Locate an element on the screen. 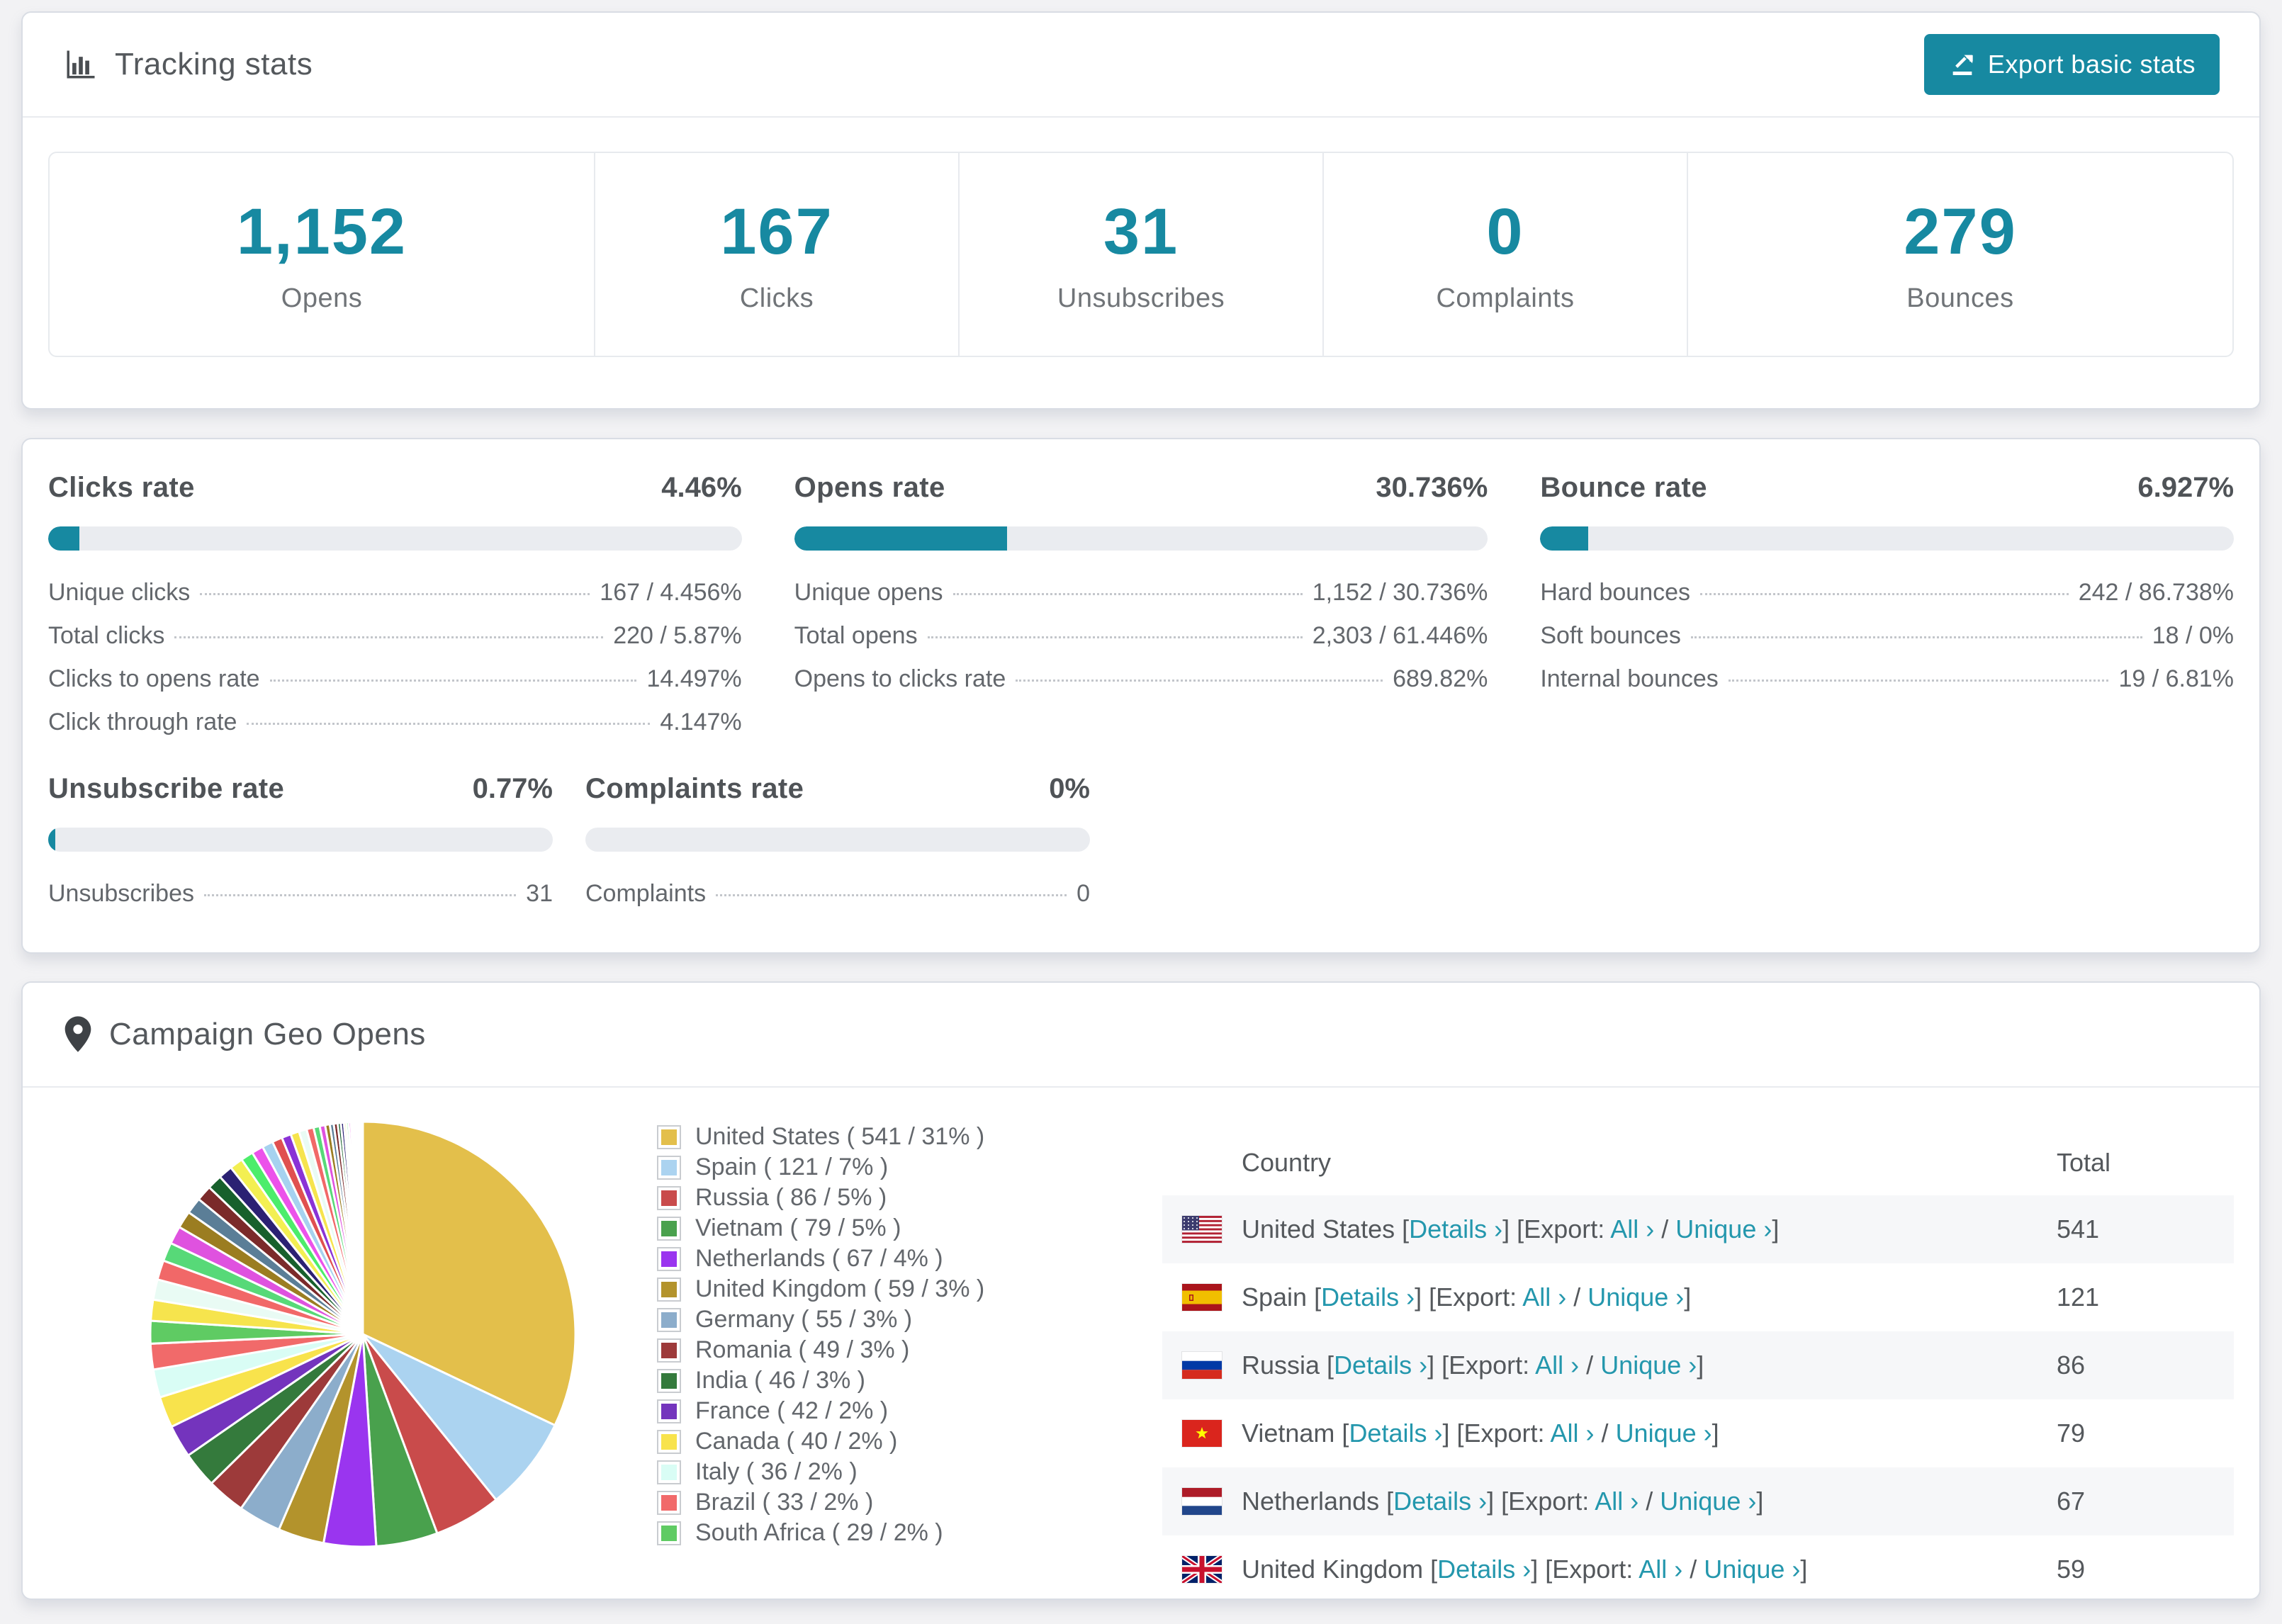 The image size is (2282, 1624). legend-item-germany: Germany ( 55 / 3% ) is located at coordinates (821, 1320).